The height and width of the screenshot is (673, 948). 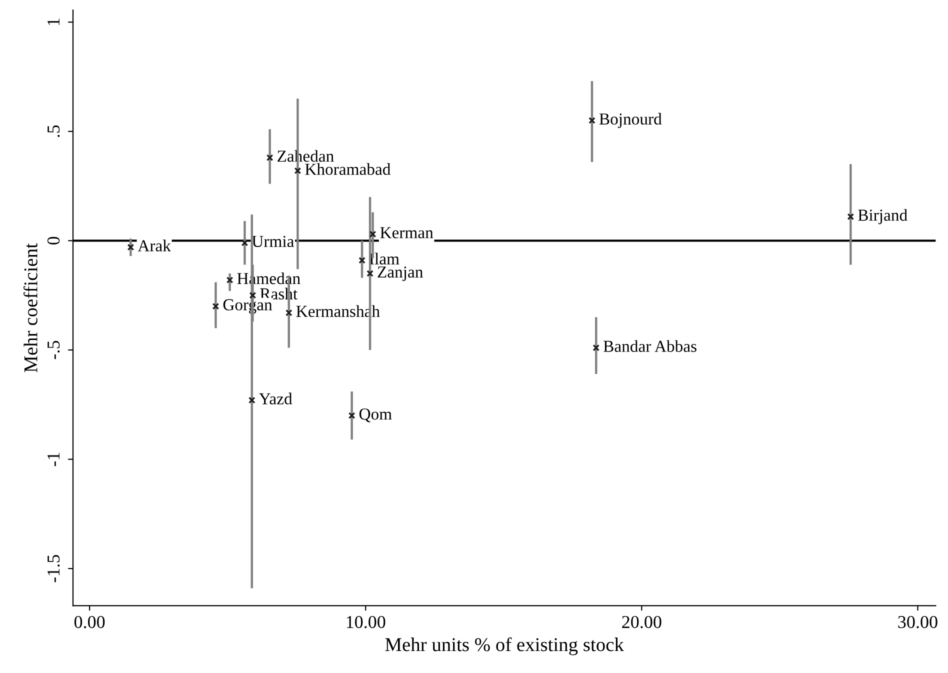 I want to click on annotation: Yazd, so click(x=275, y=398).